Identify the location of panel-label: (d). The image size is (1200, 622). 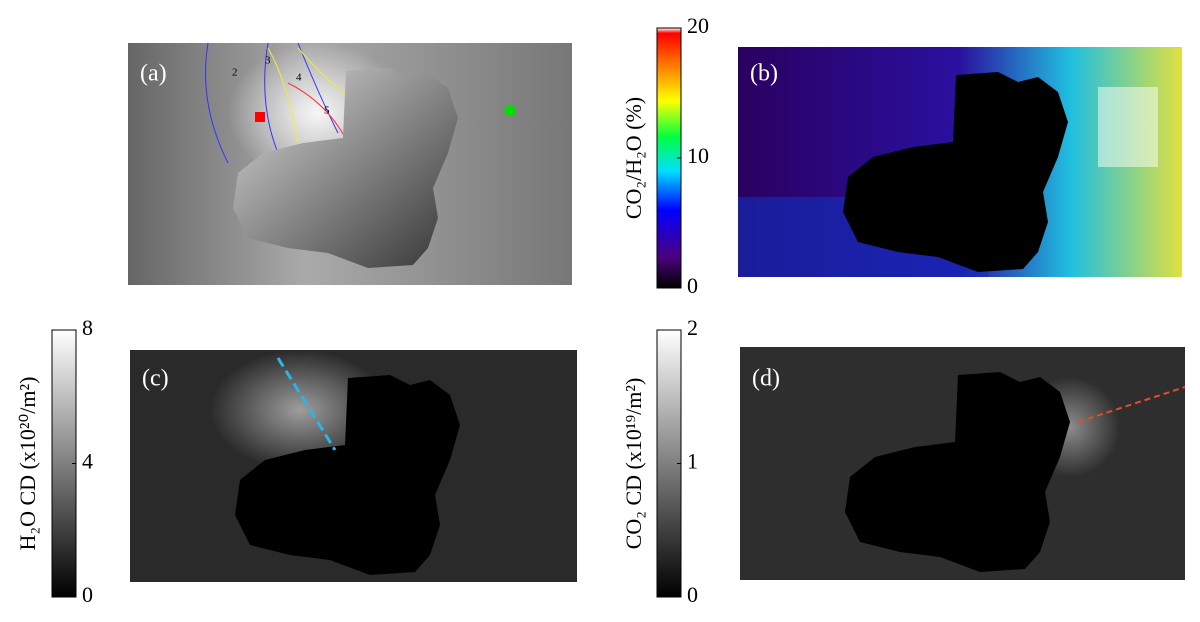
(766, 379).